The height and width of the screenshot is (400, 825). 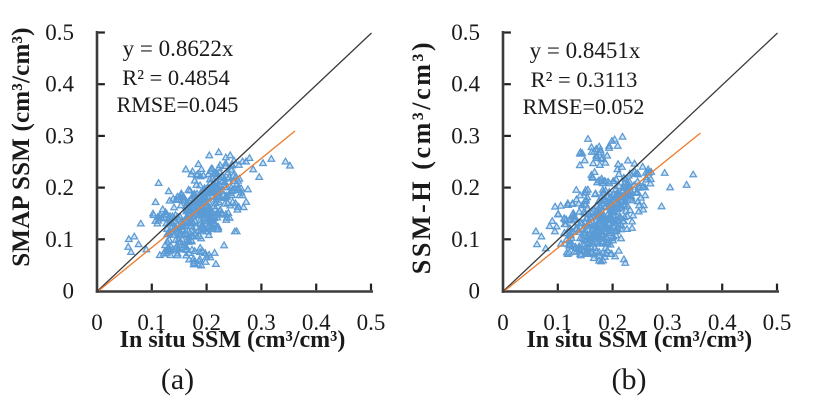 I want to click on svg-text: y = 0.8451x, so click(x=585, y=50).